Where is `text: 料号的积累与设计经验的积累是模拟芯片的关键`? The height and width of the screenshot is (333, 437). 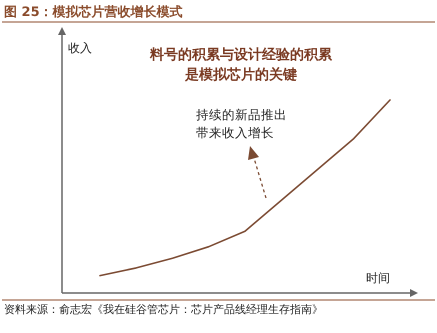 text: 料号的积累与设计经验的积累是模拟芯片的关键 is located at coordinates (240, 65).